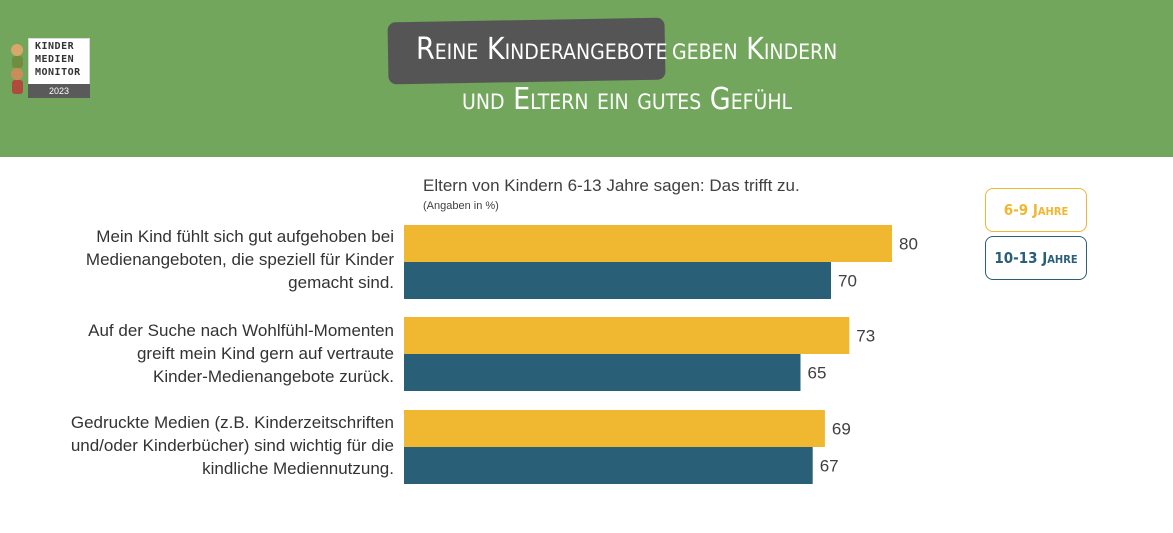 The width and height of the screenshot is (1173, 533). Describe the element at coordinates (55, 59) in the screenshot. I see `logo-line-medien: MEDIEN` at that location.